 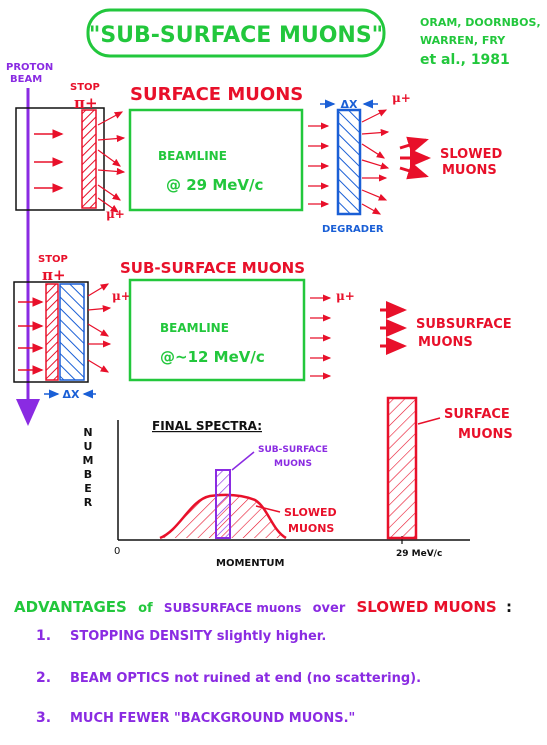 What do you see at coordinates (214, 185) in the screenshot?
I see `momentum-label-top: @ 29 MeV/c` at bounding box center [214, 185].